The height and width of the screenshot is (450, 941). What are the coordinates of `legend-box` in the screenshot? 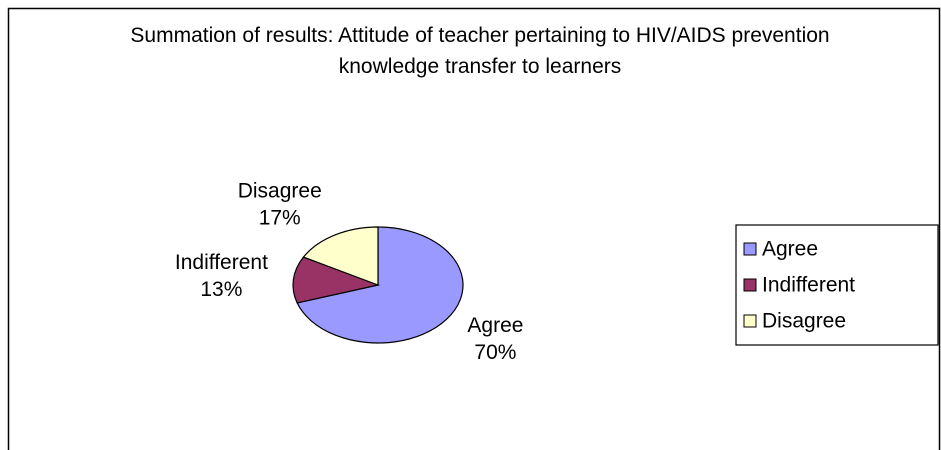 It's located at (837, 285).